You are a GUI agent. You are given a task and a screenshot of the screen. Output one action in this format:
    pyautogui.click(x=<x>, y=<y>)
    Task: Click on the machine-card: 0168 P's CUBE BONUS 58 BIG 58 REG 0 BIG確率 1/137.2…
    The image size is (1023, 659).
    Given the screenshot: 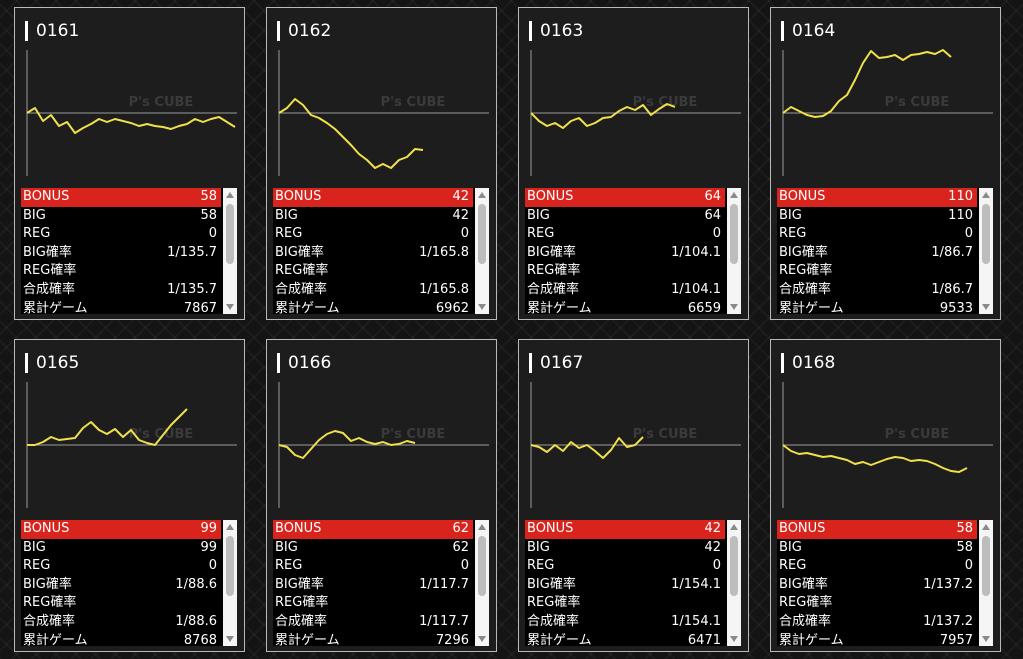 What is the action you would take?
    pyautogui.click(x=885, y=495)
    